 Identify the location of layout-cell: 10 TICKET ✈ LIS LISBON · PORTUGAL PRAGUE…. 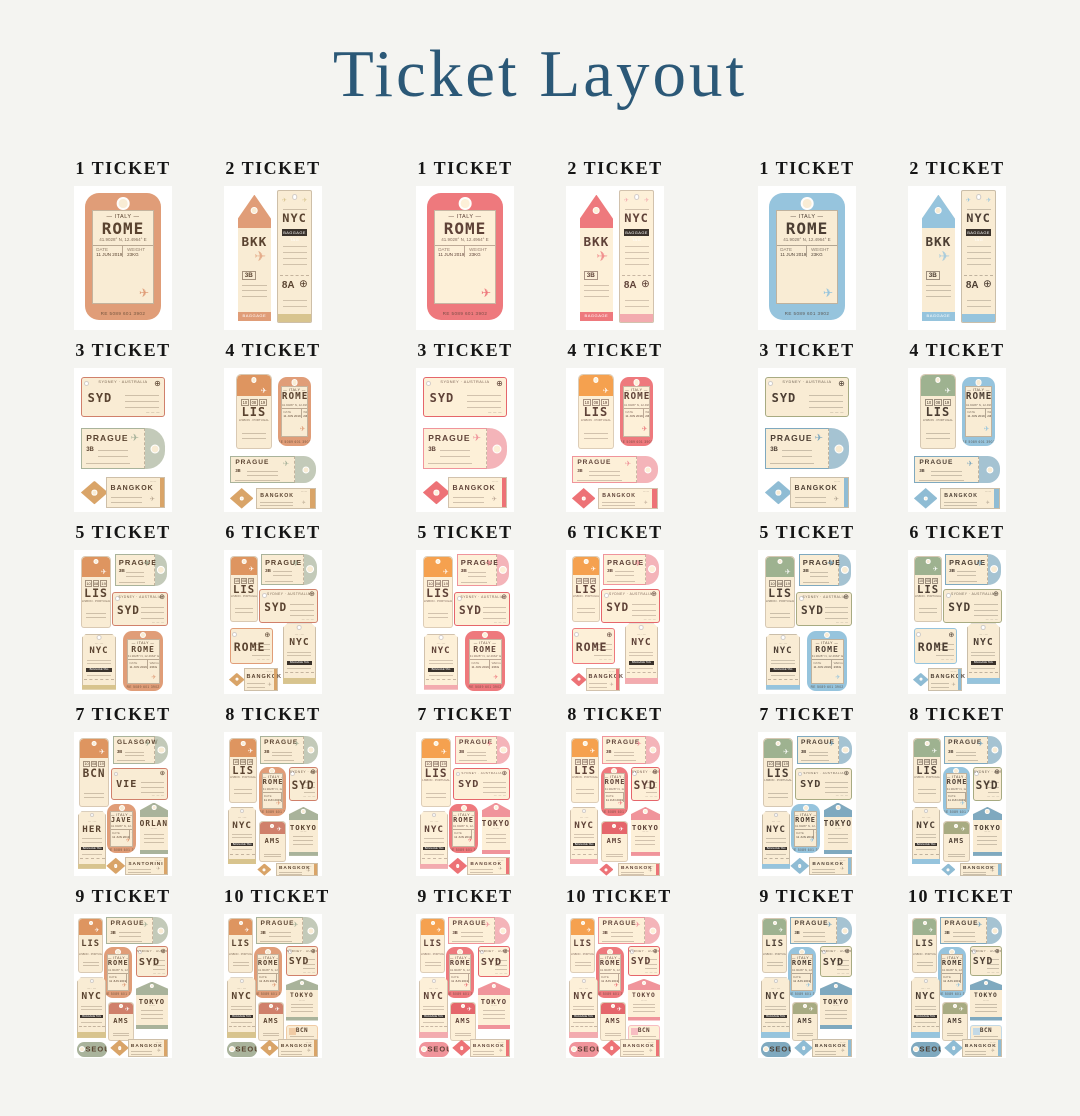
(960, 971).